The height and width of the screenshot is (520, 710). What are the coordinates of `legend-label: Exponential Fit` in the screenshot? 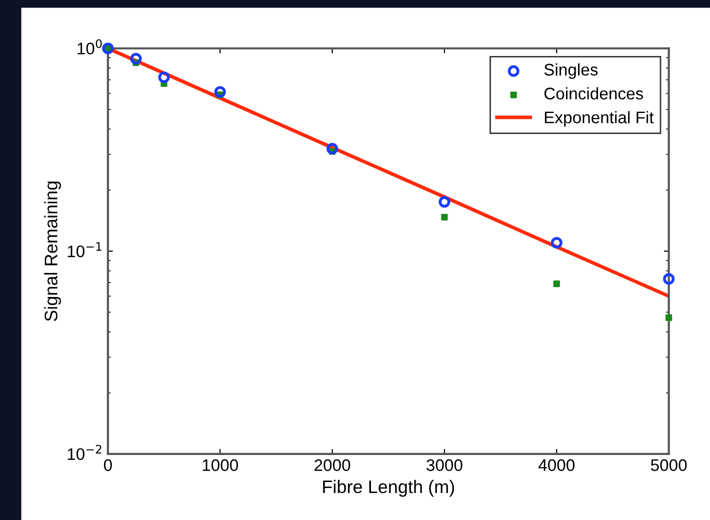 It's located at (599, 119).